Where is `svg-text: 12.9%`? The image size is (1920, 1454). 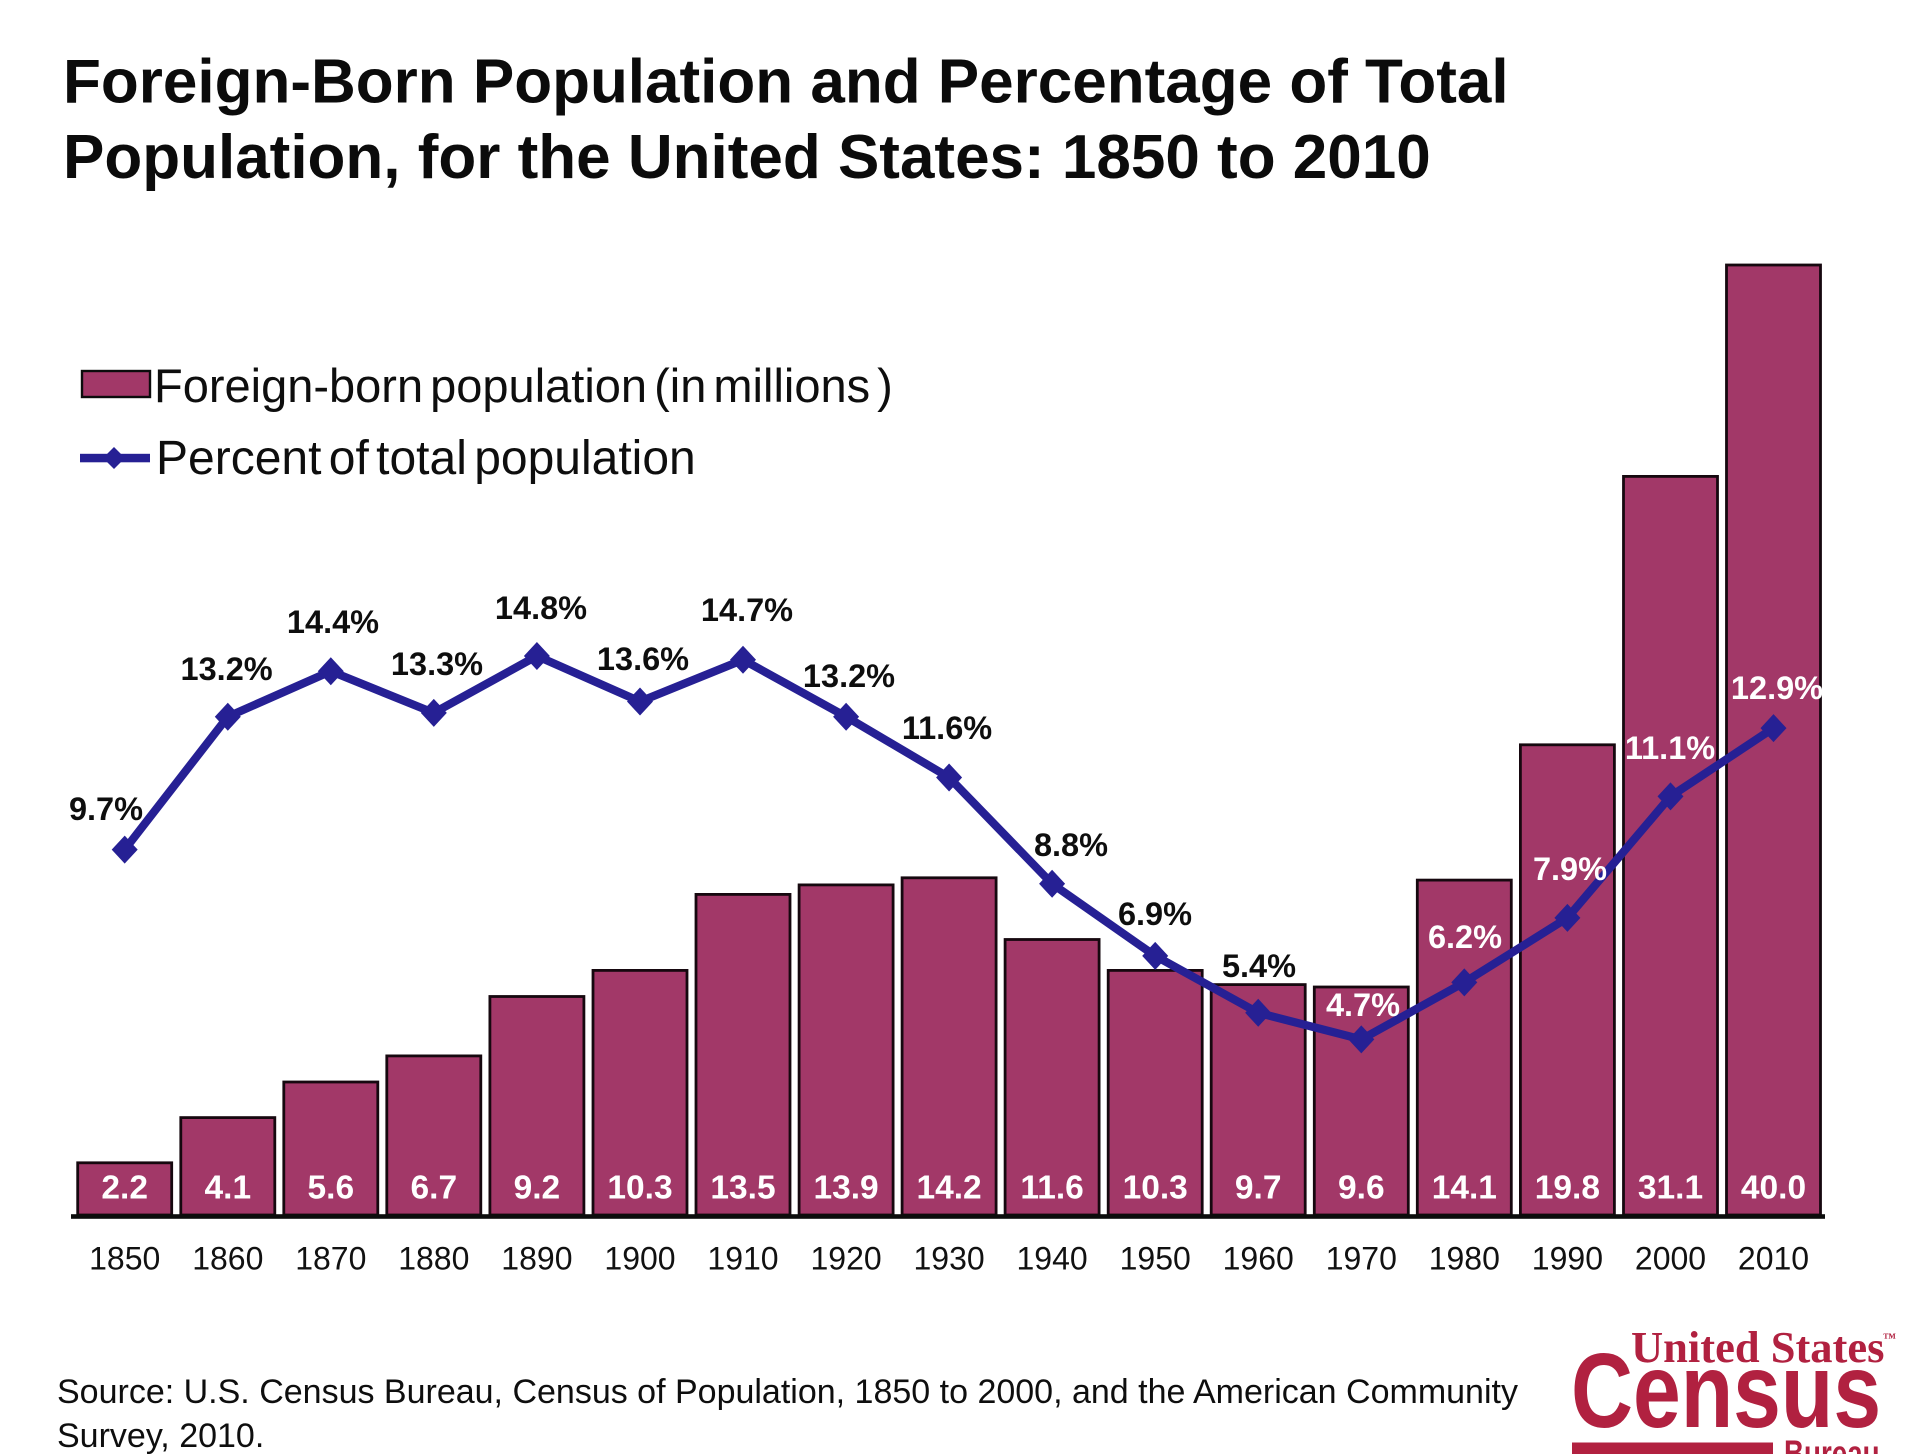
svg-text: 12.9% is located at coordinates (1777, 688).